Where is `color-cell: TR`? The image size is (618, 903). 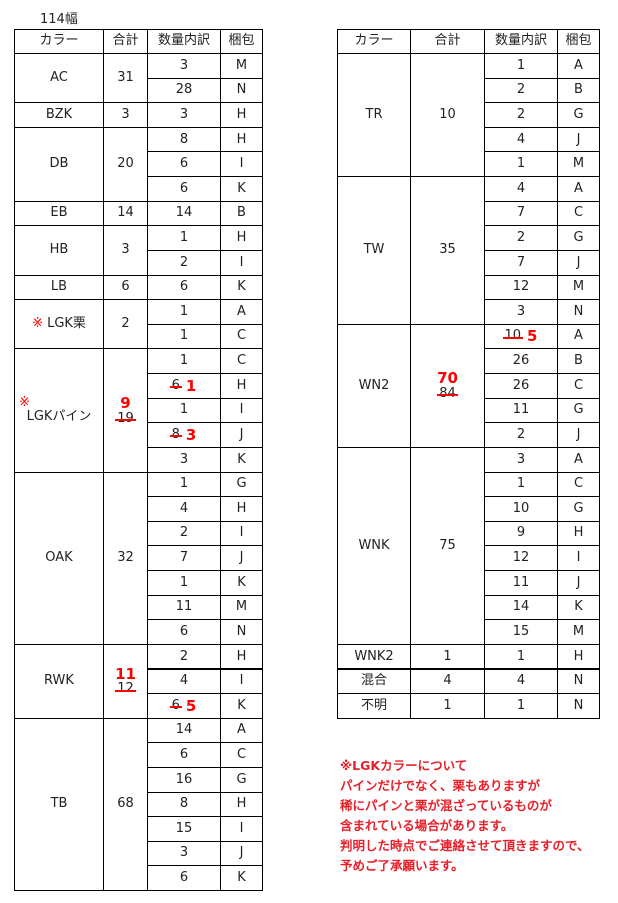 color-cell: TR is located at coordinates (374, 115).